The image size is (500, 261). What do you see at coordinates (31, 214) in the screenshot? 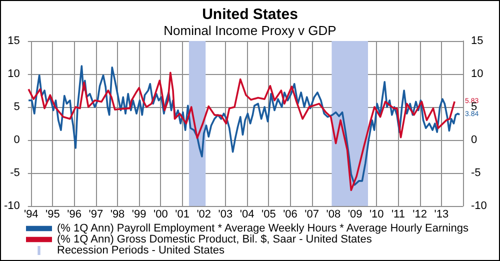
I see `x-tick-label: '94` at bounding box center [31, 214].